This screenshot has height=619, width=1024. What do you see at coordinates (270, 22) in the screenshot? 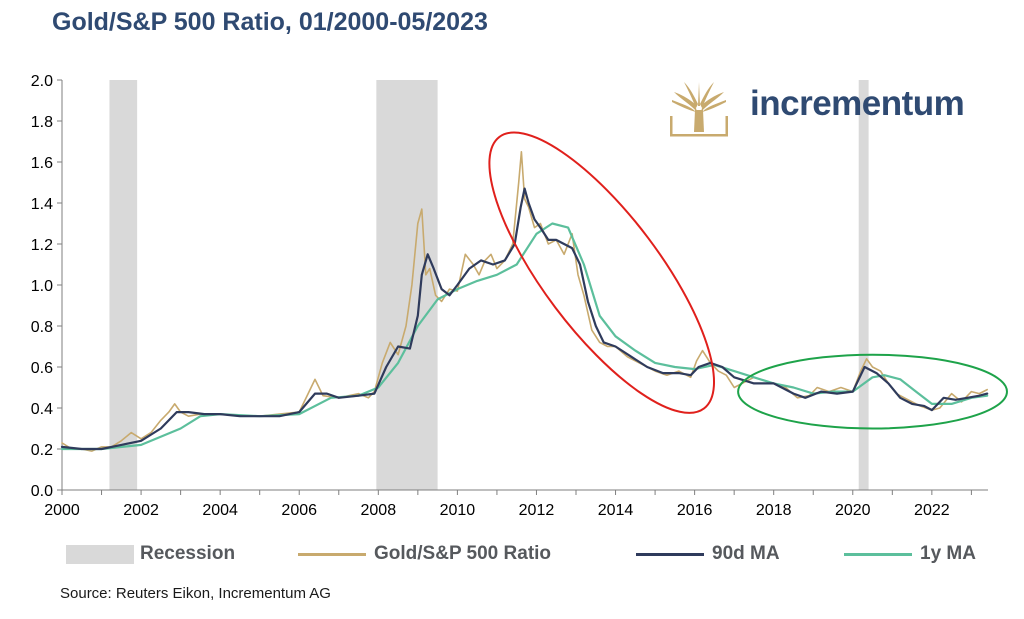
I see `chart-title: Gold/S&P 500 Ratio, 01/2000-05/2023` at bounding box center [270, 22].